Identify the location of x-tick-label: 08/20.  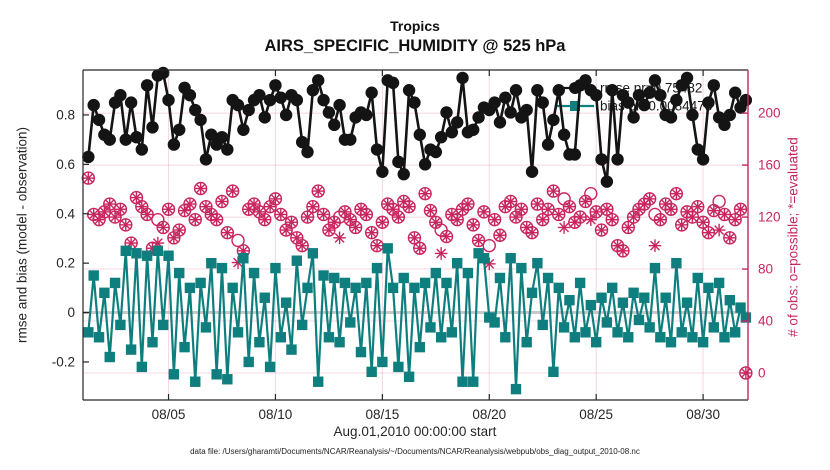
(489, 414).